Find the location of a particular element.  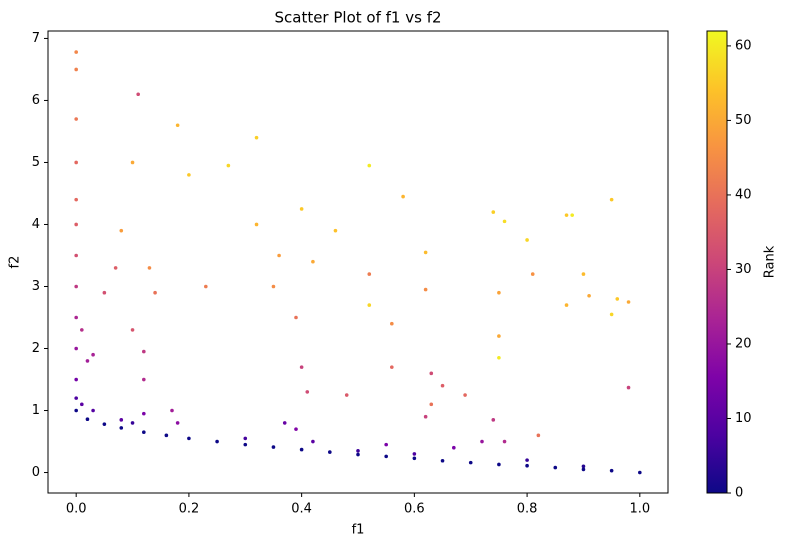

colorbar-tick-label: 60 is located at coordinates (743, 45).